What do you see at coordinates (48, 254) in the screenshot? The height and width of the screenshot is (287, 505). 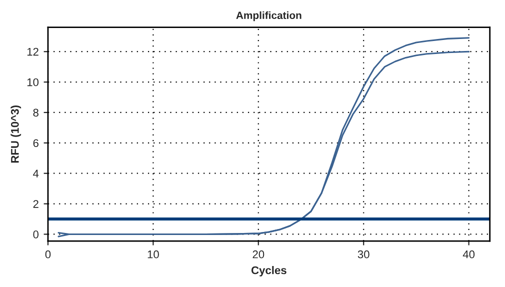 I see `x-tick-label: 0` at bounding box center [48, 254].